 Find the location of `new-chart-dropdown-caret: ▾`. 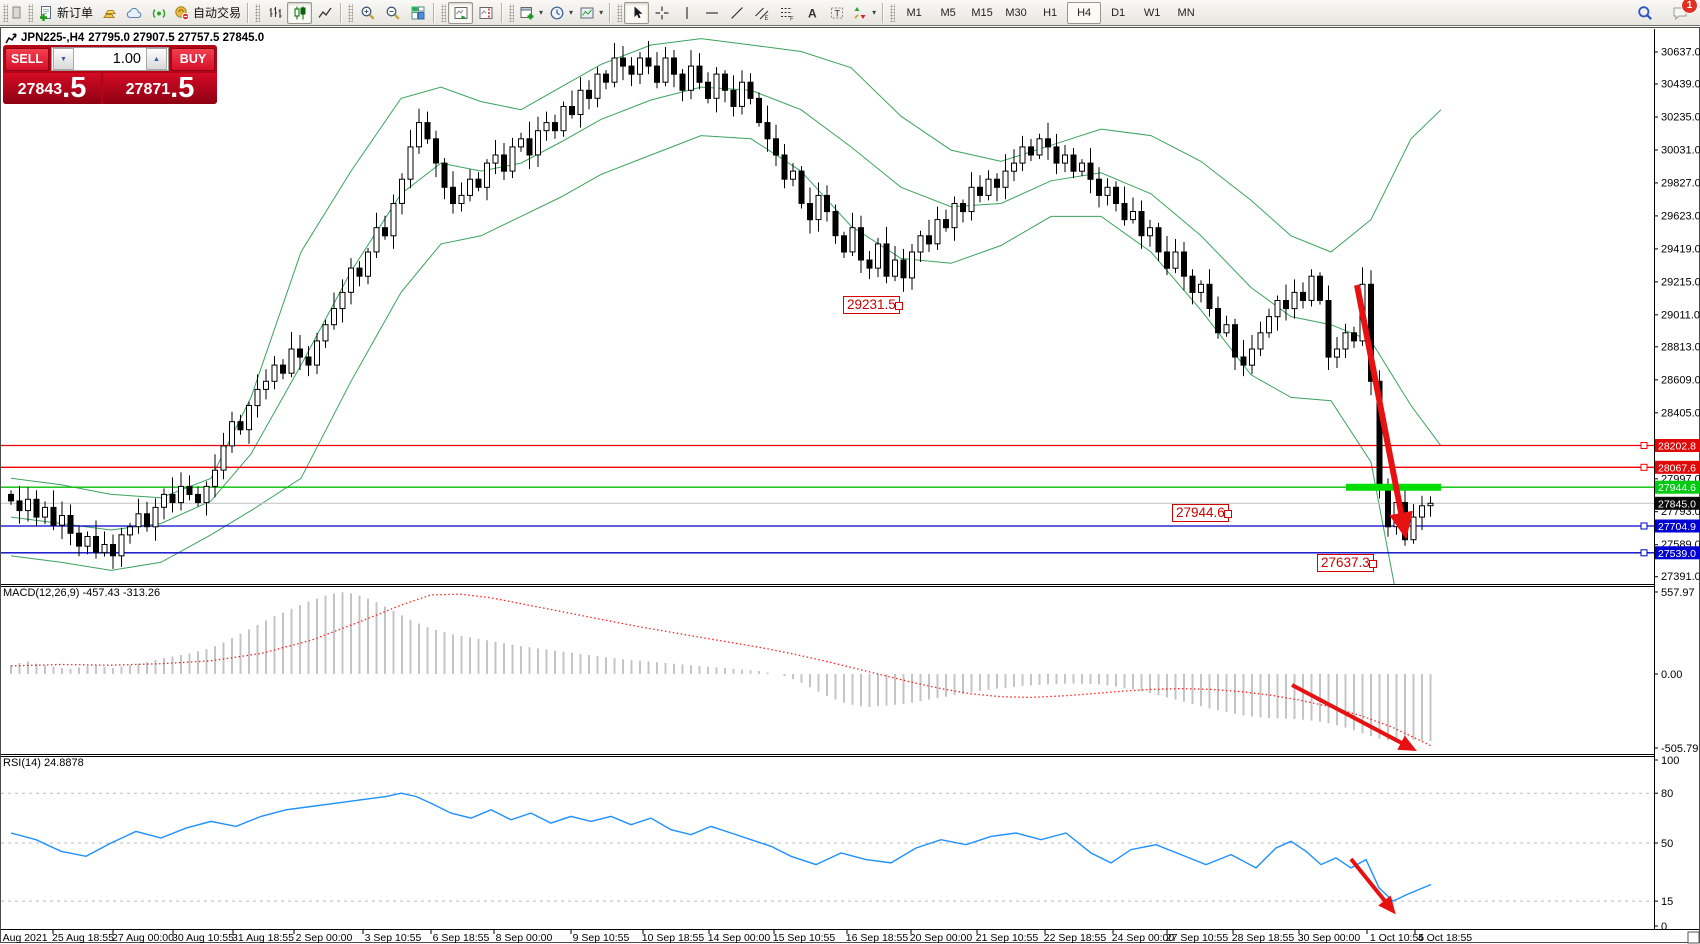

new-chart-dropdown-caret: ▾ is located at coordinates (541, 12).